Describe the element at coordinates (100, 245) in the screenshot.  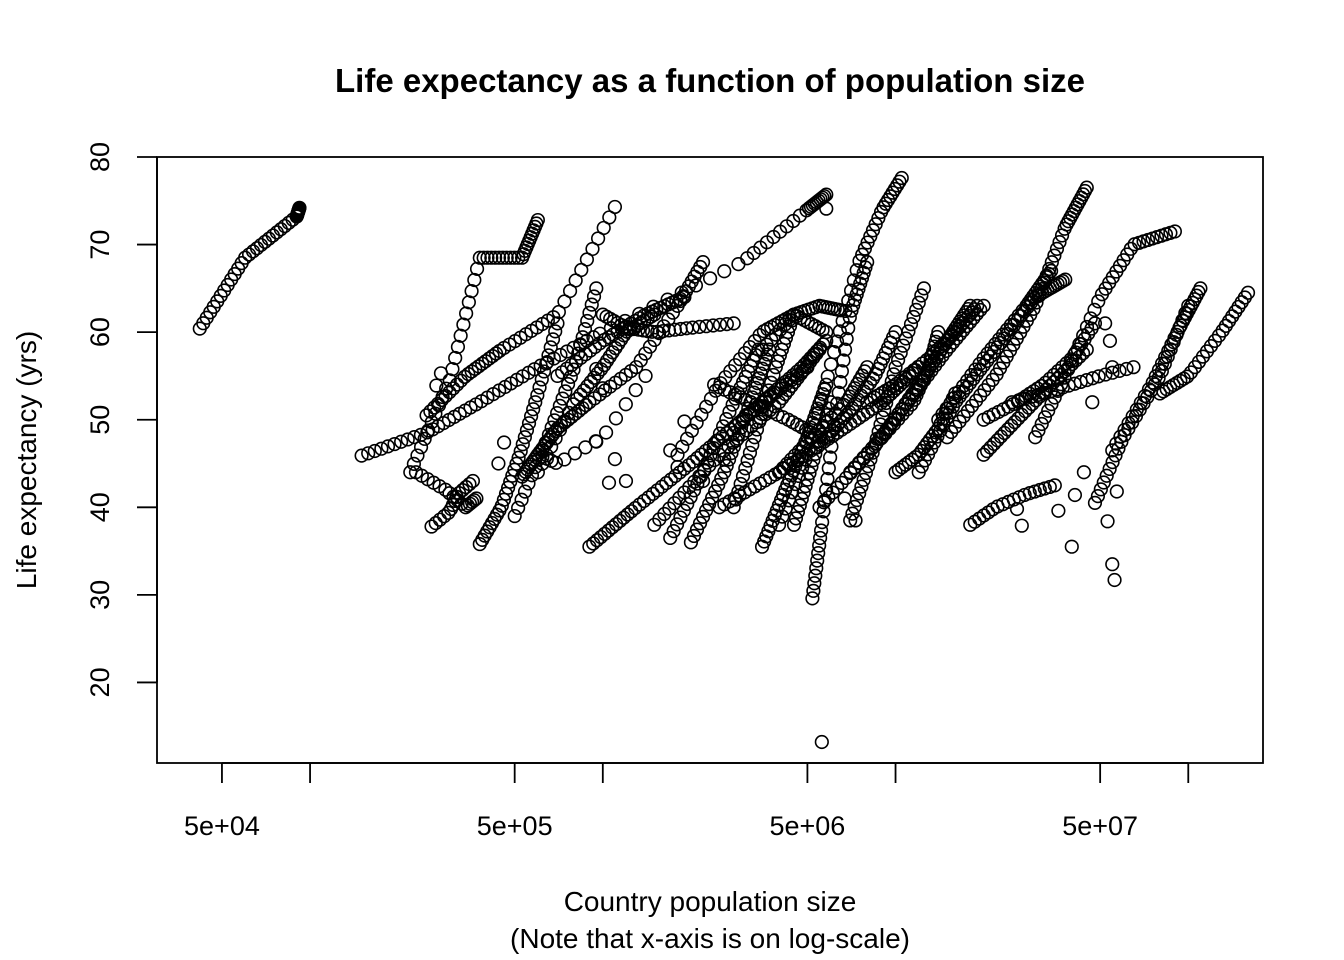
I see `y-tick-label: 70` at that location.